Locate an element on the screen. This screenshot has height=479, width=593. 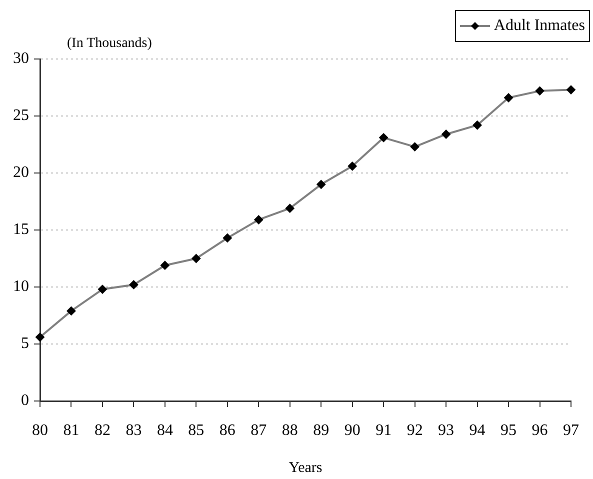
x-tick-label: 96 is located at coordinates (540, 430).